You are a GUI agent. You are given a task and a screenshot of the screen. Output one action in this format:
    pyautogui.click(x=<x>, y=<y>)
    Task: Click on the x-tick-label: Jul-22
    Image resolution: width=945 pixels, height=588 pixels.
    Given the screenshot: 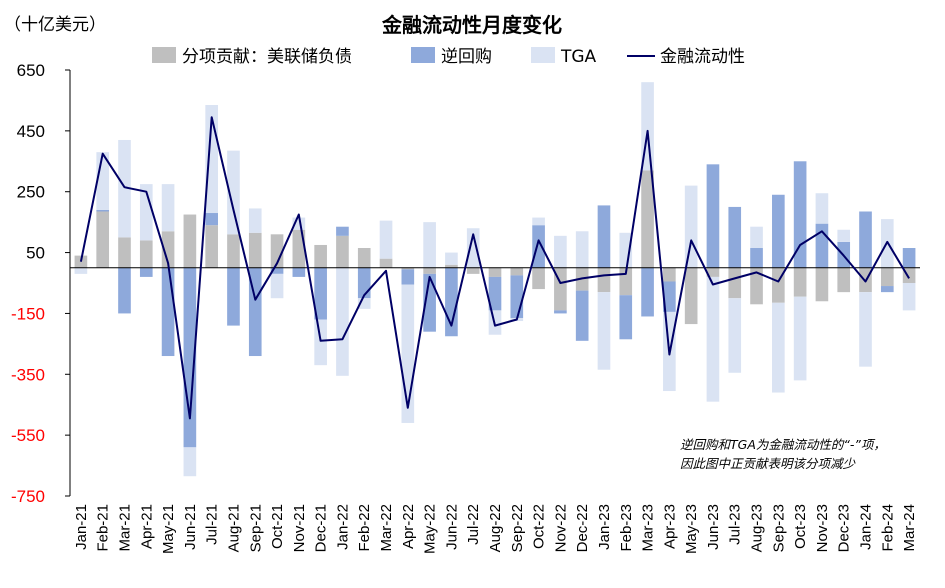 What is the action you would take?
    pyautogui.click(x=473, y=524)
    